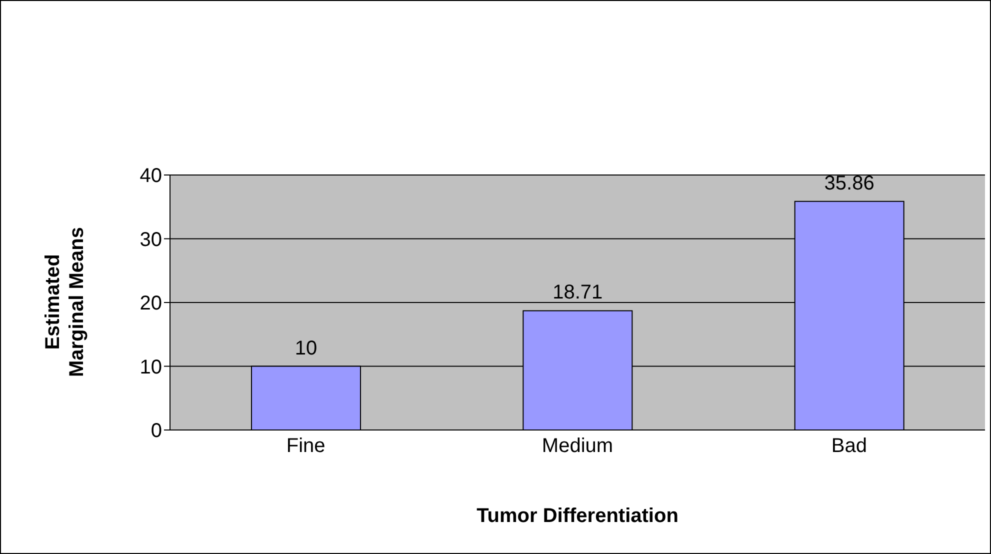 This screenshot has width=991, height=554. What do you see at coordinates (65, 303) in the screenshot?
I see `y-axis-title: Estimated Marginal Means` at bounding box center [65, 303].